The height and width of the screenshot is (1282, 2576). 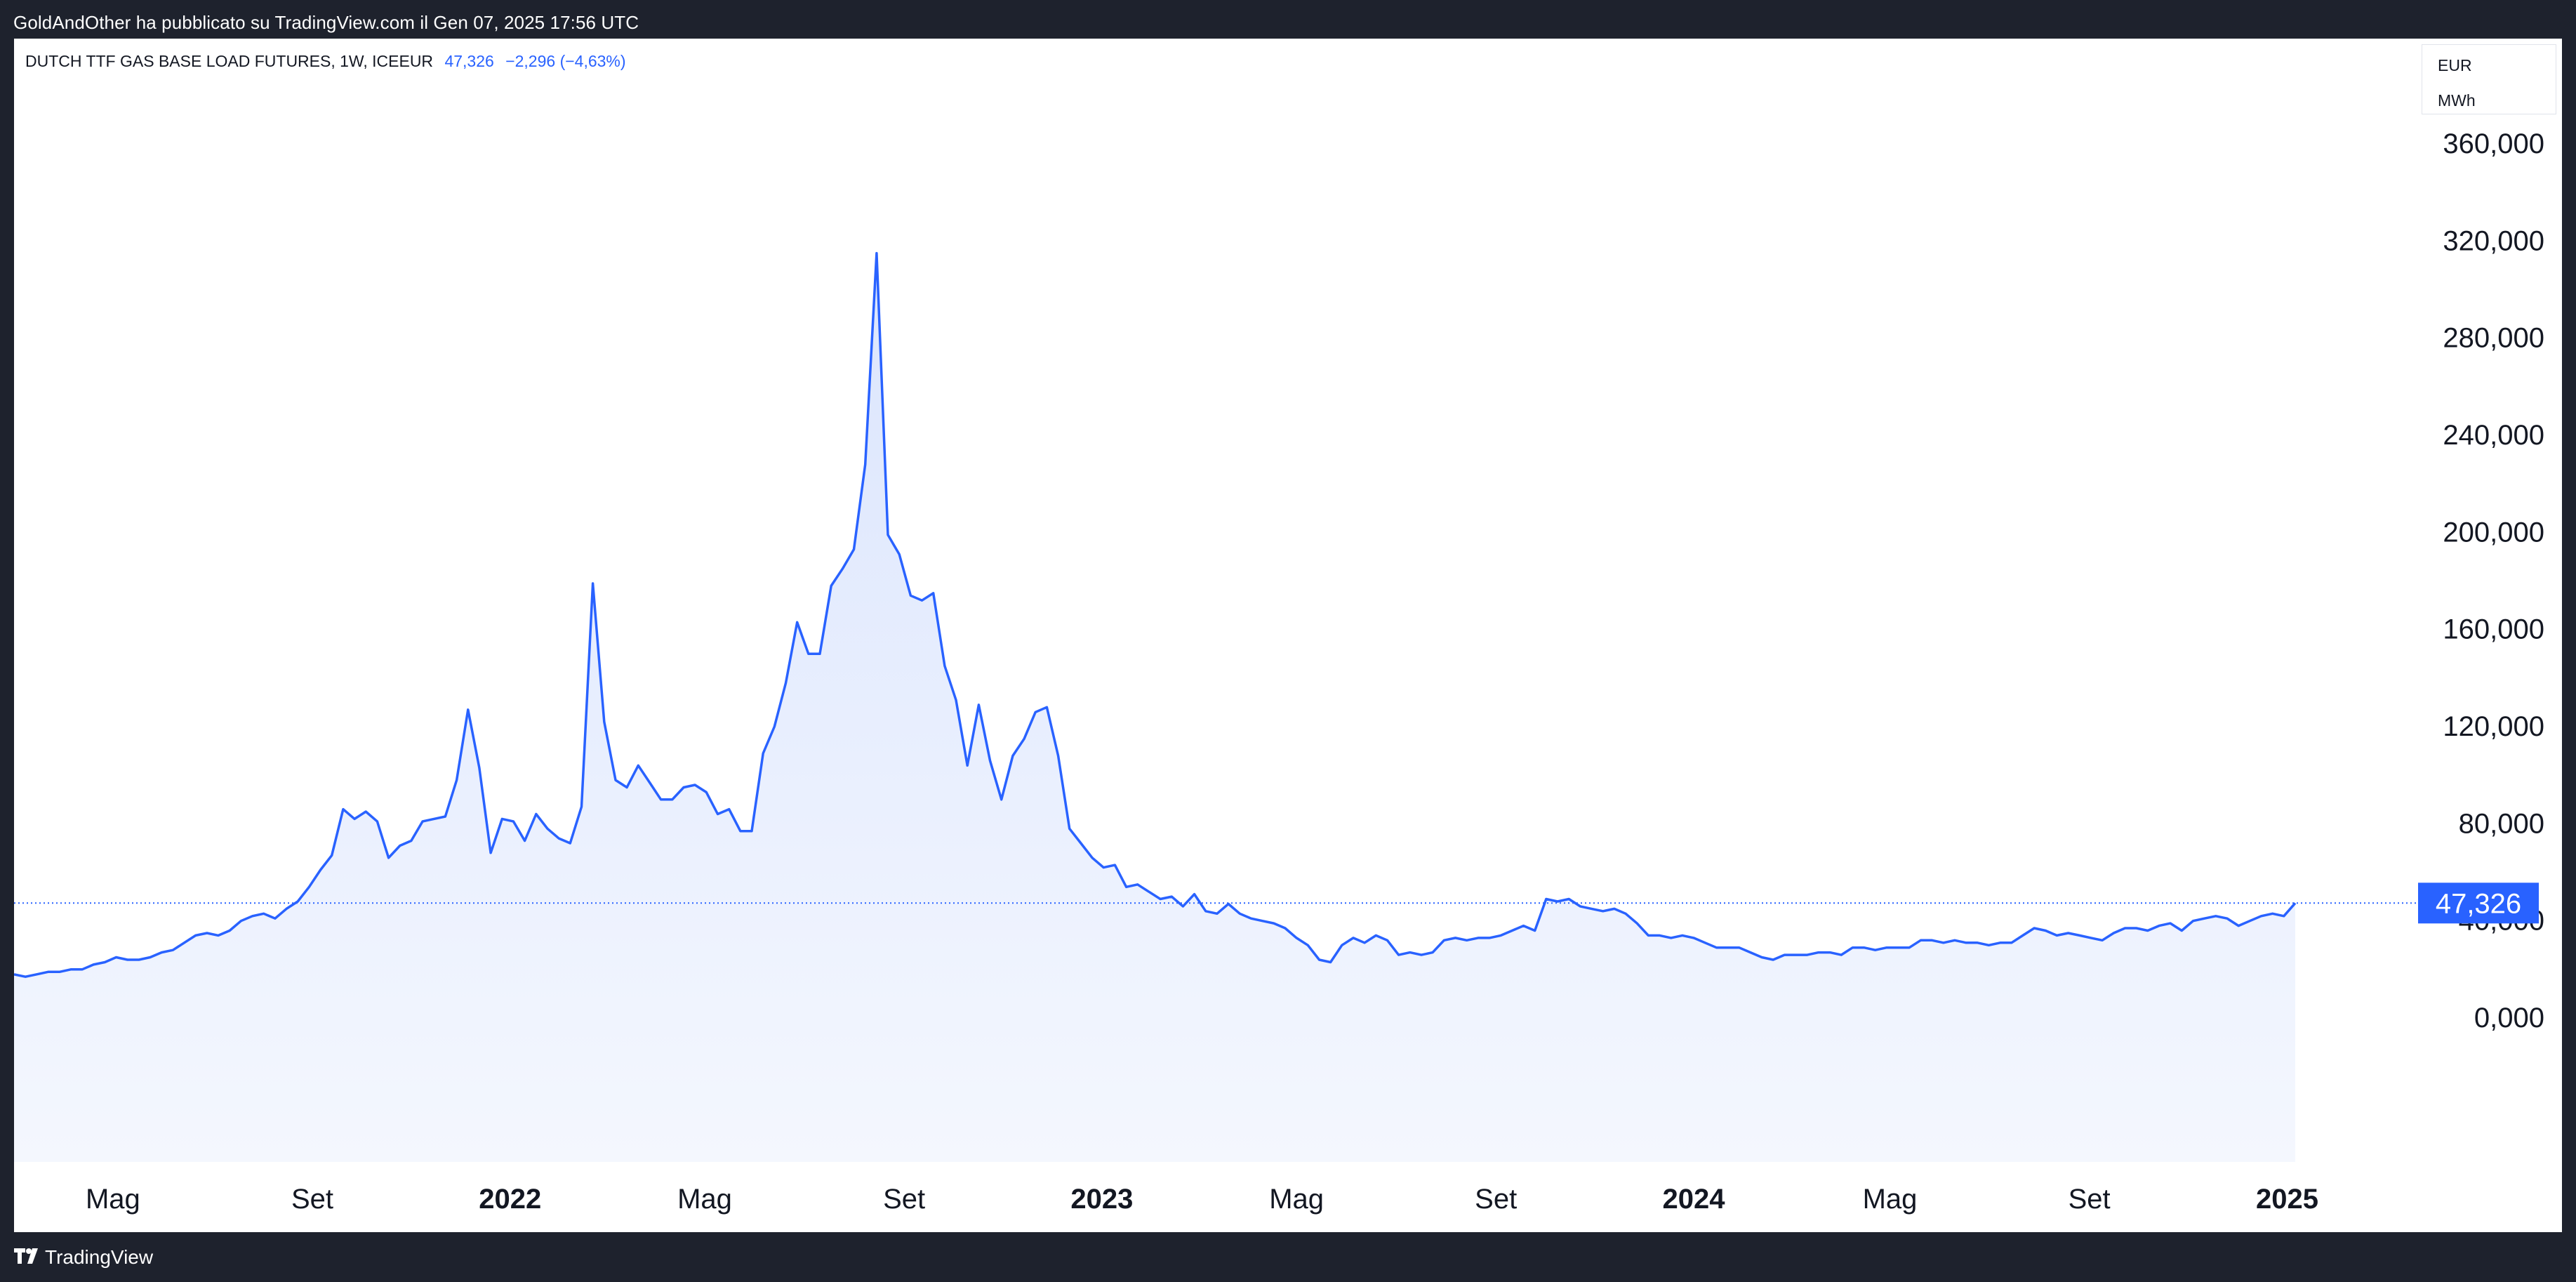 What do you see at coordinates (1288, 1257) in the screenshot?
I see `bottom-bar: TradingView` at bounding box center [1288, 1257].